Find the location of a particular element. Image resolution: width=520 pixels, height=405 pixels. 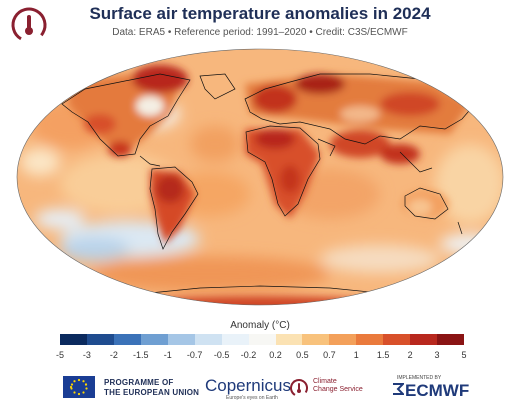

colorbar is located at coordinates (262, 339).